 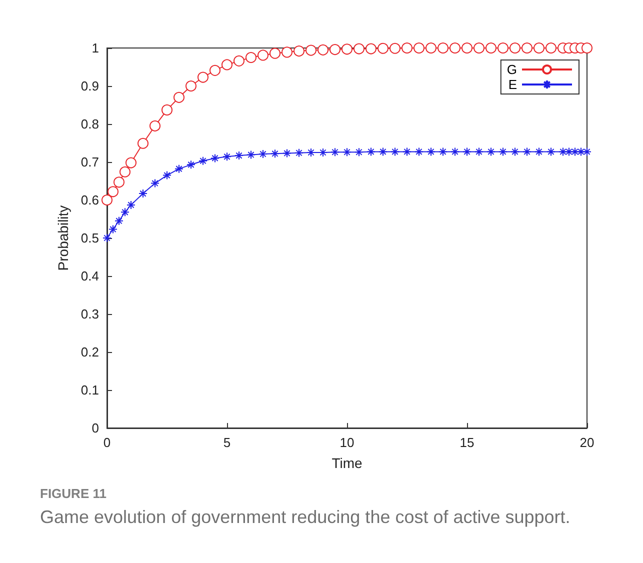 I want to click on y-tick-label: 0.7, so click(x=89, y=162).